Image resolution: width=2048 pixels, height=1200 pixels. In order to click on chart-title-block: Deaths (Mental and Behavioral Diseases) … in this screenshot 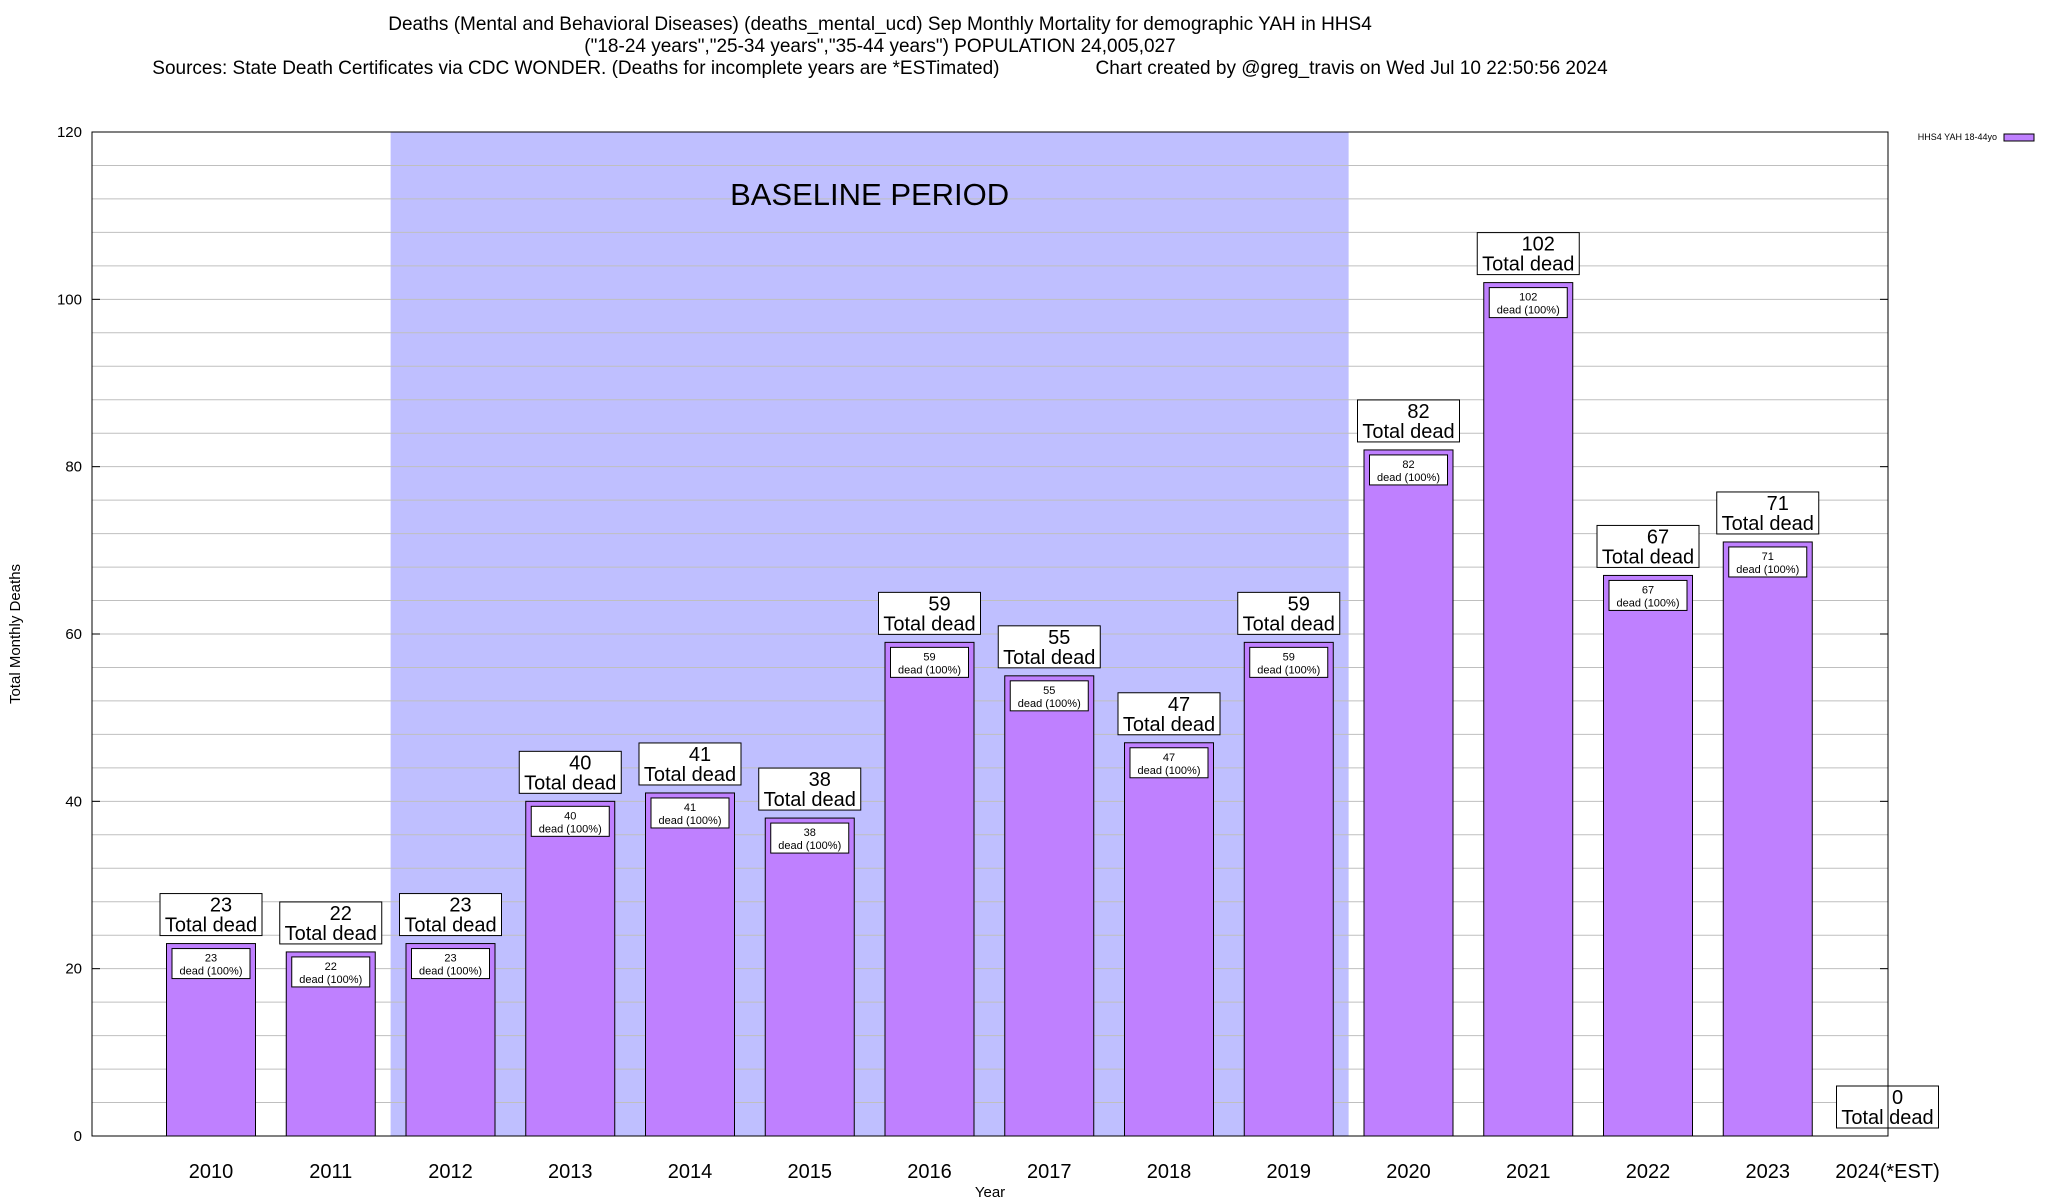, I will do `click(880, 47)`.